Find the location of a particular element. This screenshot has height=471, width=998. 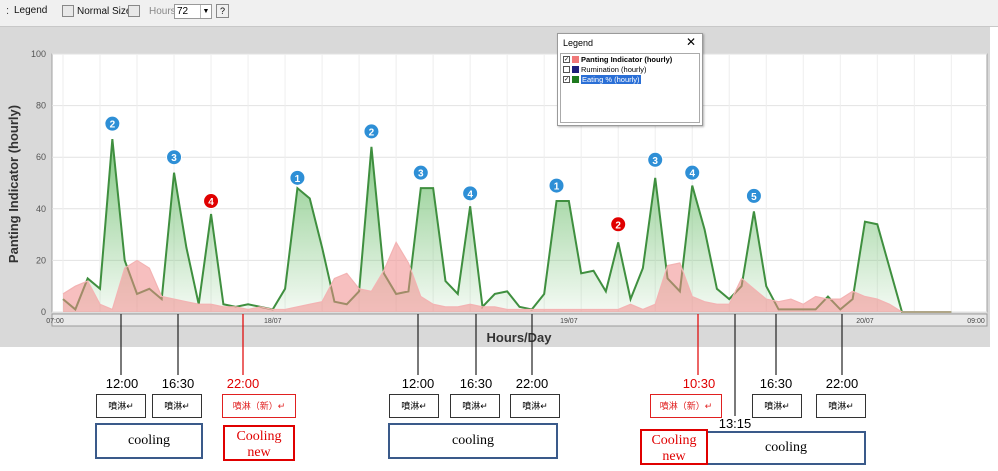

x-axis-label: Hours/Day is located at coordinates (519, 337).